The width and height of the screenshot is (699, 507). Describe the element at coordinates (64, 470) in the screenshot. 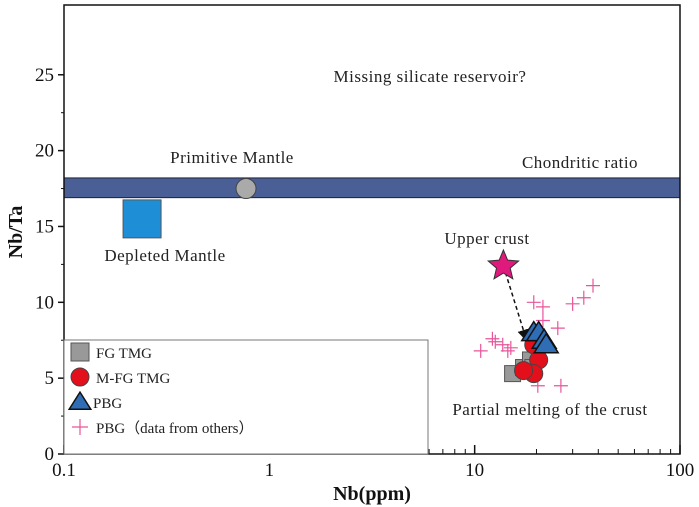

I see `x-tick-label: 0.1` at that location.